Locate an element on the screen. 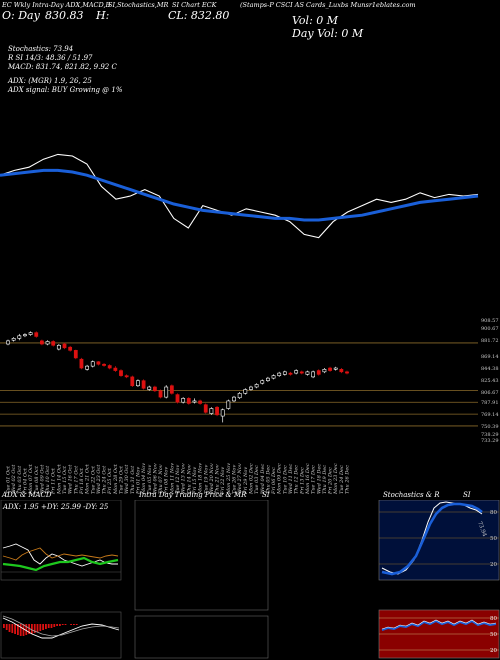 Image resolution: width=500 pixels, height=660 pixels. x-tick-label: Thu 26 Dec is located at coordinates (348, 479).